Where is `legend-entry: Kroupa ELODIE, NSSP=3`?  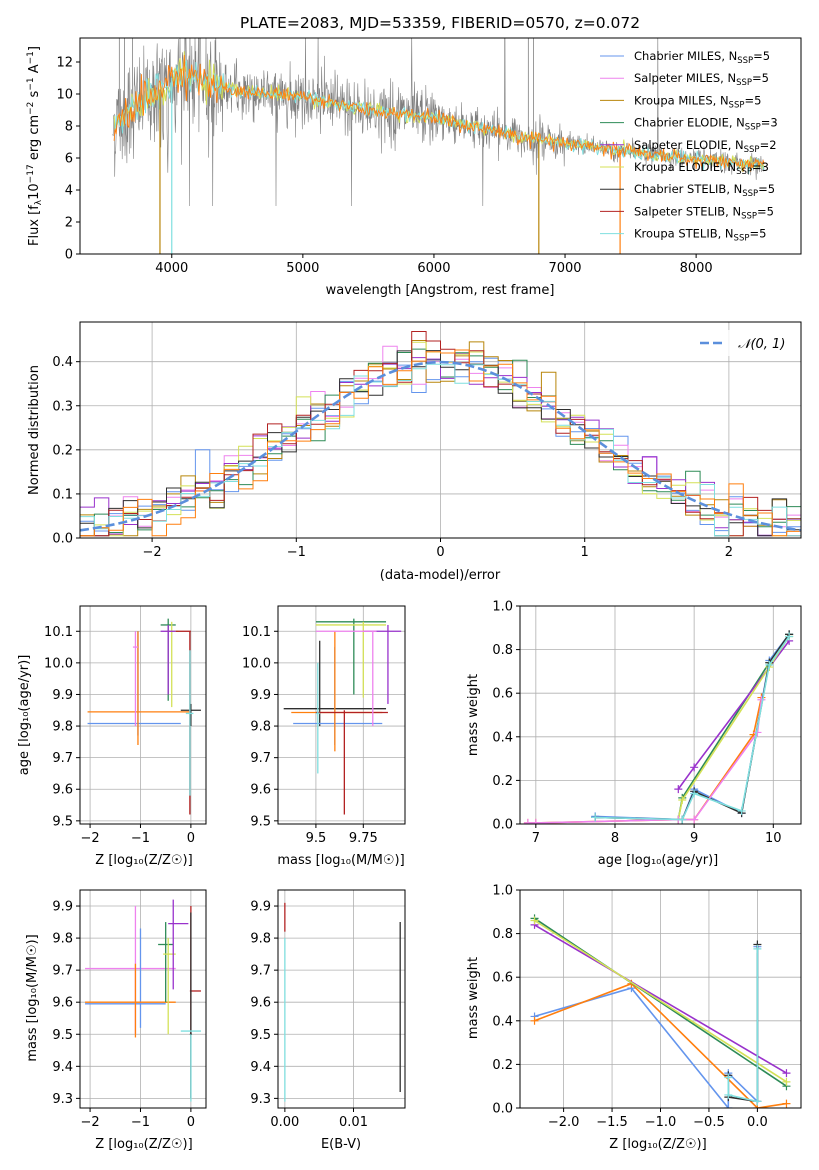 legend-entry: Kroupa ELODIE, NSSP=3 is located at coordinates (701, 168).